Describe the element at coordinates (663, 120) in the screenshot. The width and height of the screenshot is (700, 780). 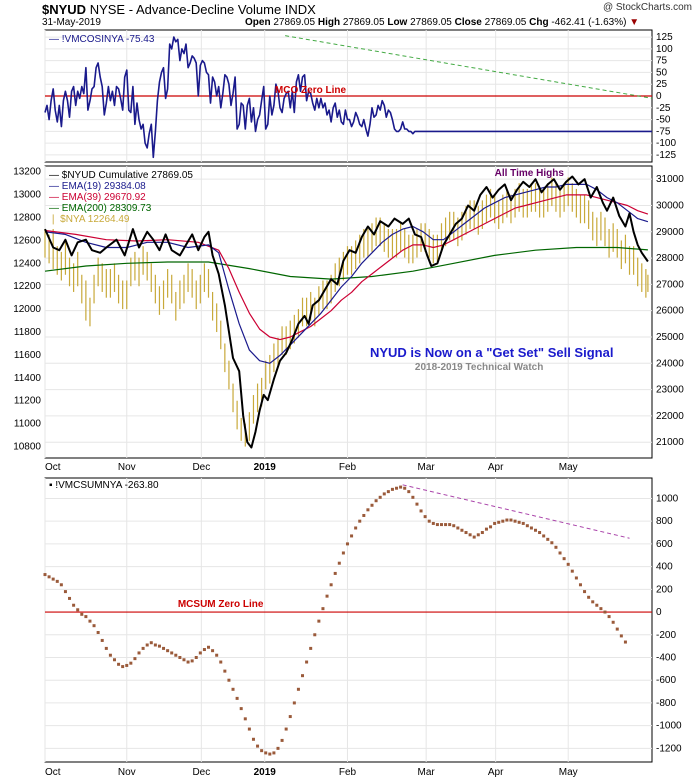
I see `mco-tick-label: -50` at that location.